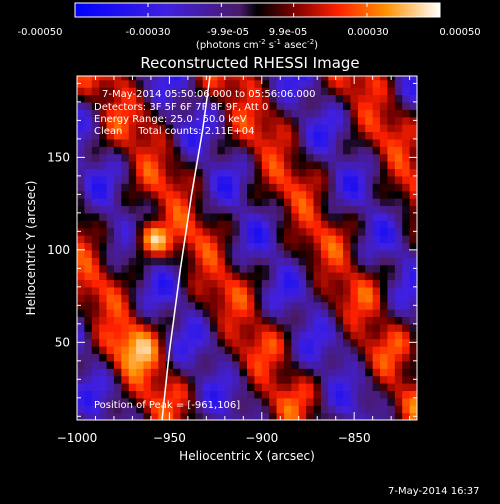 The image size is (500, 504). Describe the element at coordinates (186, 248) in the screenshot. I see `limb-curve` at that location.